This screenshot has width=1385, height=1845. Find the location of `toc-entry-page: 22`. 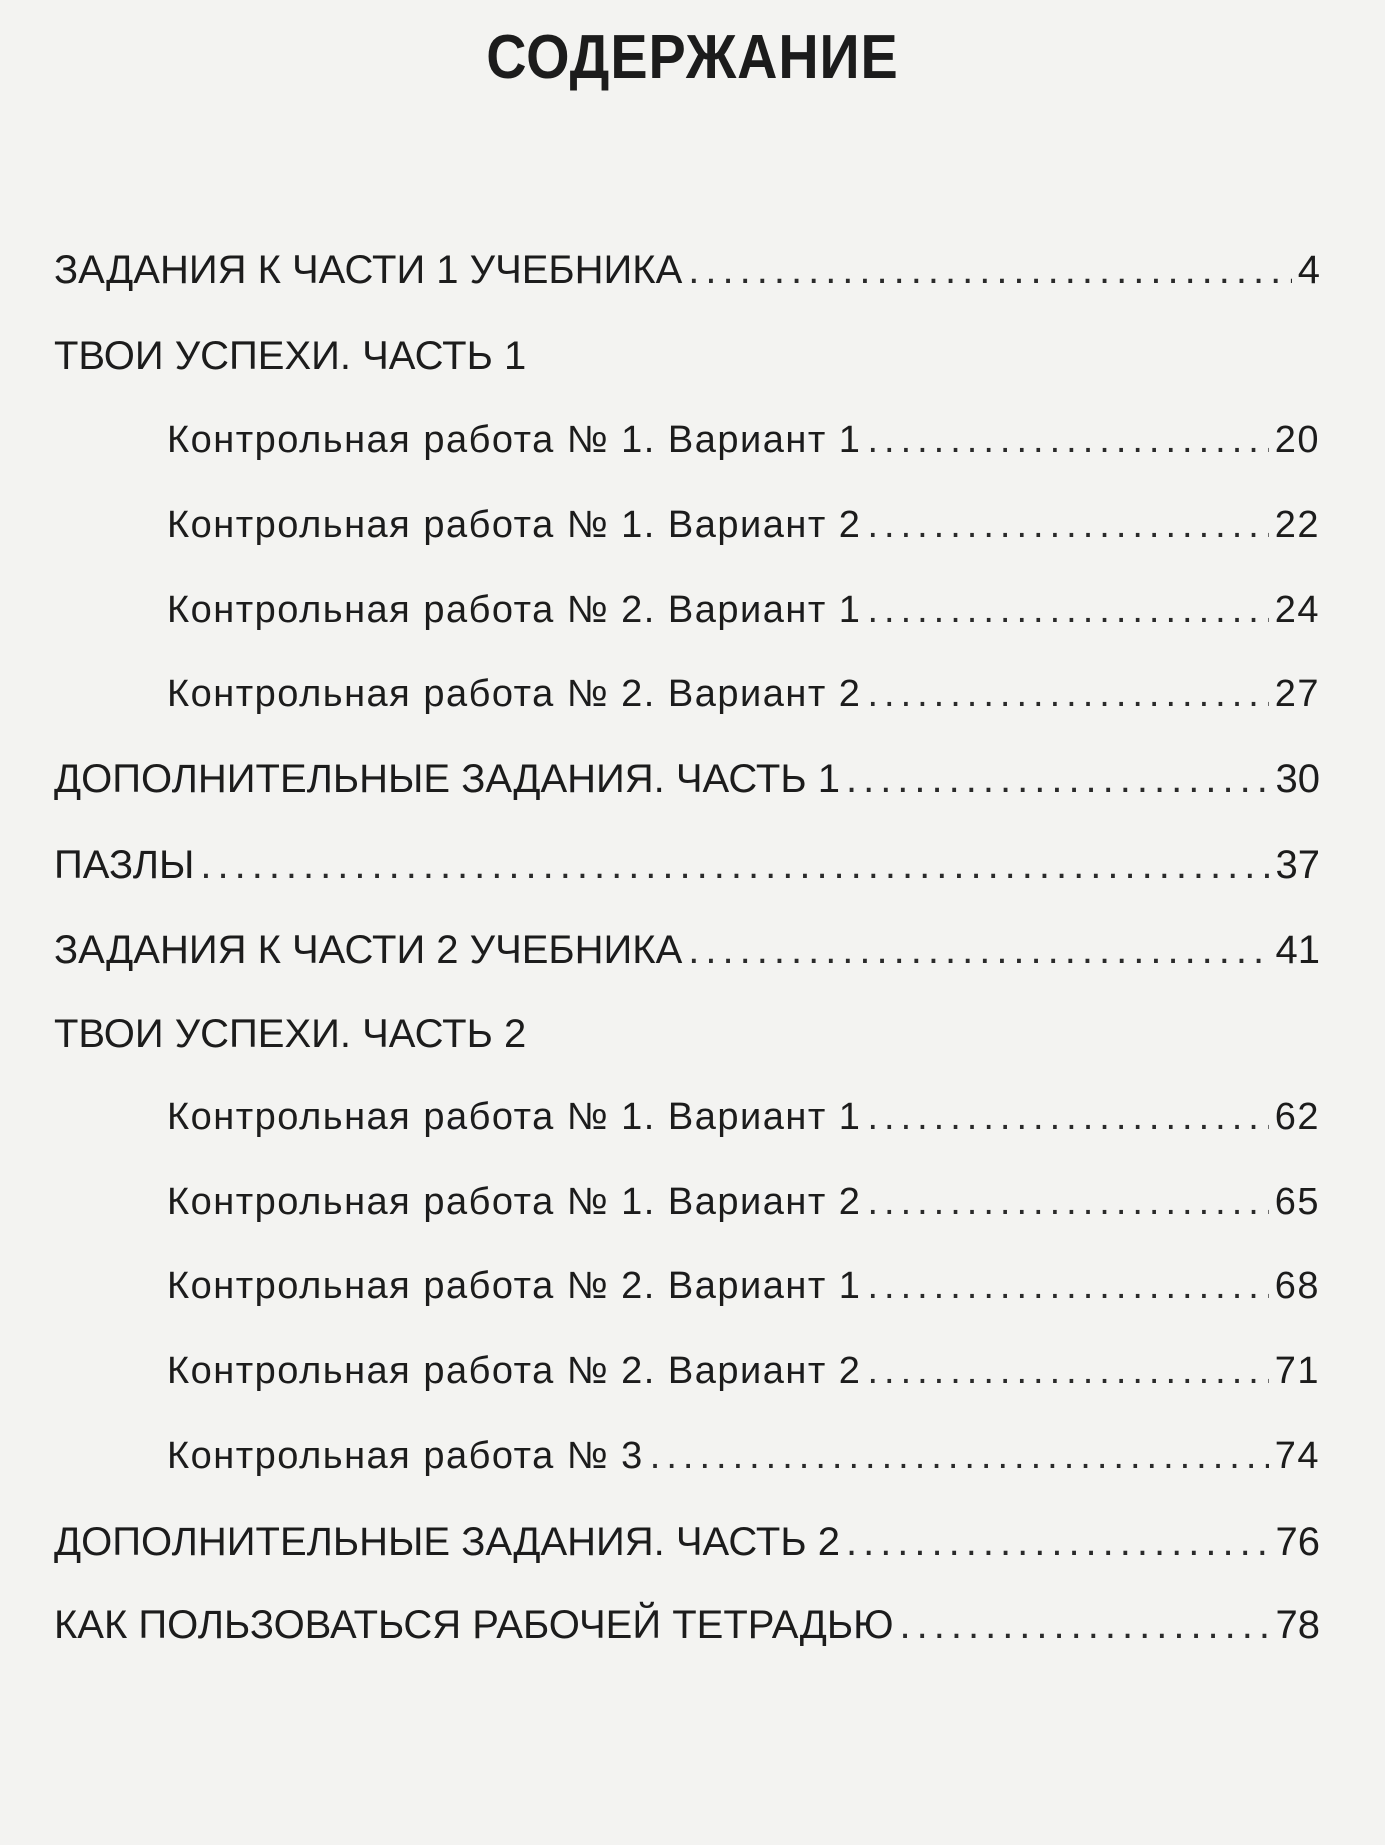

toc-entry-page: 22 is located at coordinates (1297, 525).